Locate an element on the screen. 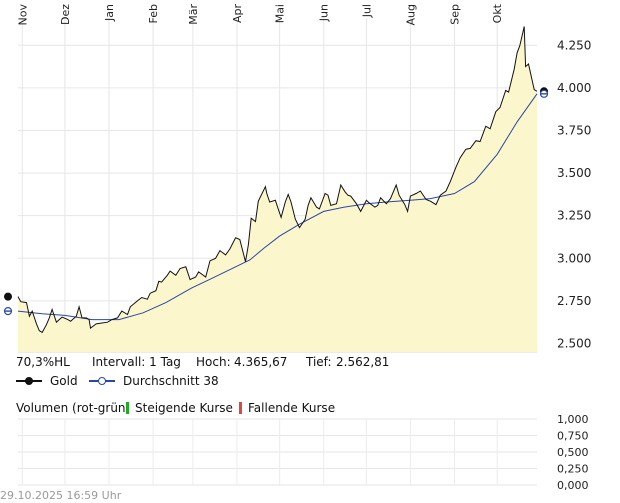 The image size is (620, 503). month-label: Jun is located at coordinates (324, 13).